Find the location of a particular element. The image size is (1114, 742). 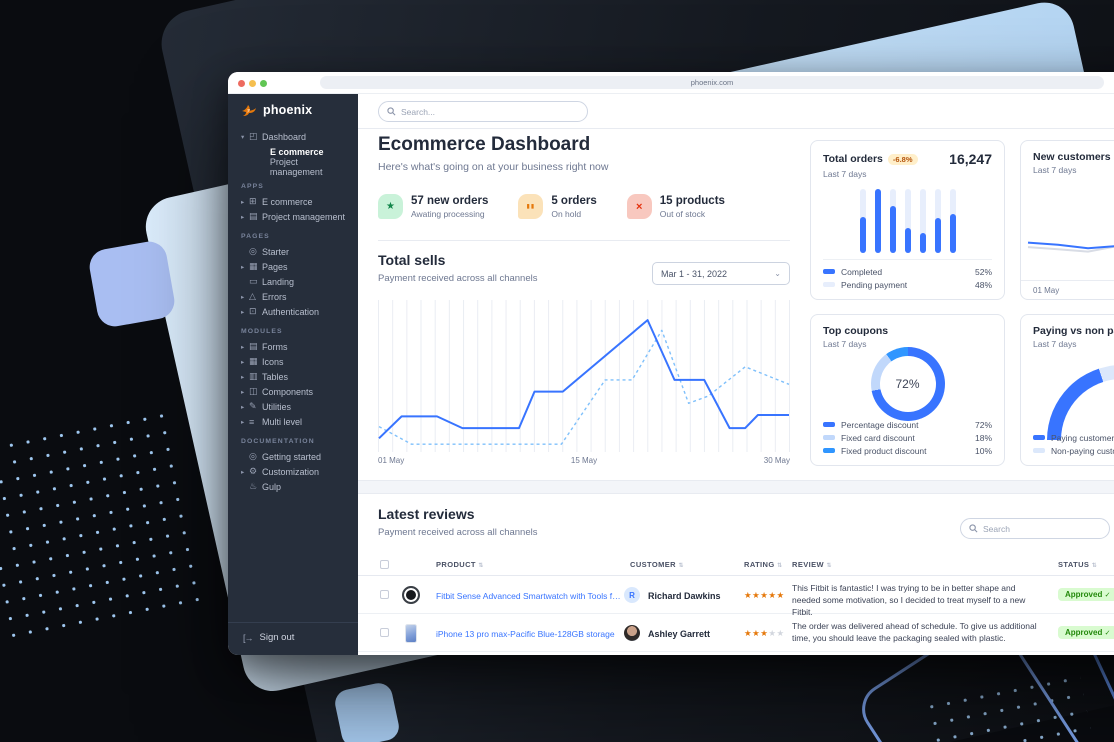

nav-section-heading: DOCUMENTATION is located at coordinates (278, 441).